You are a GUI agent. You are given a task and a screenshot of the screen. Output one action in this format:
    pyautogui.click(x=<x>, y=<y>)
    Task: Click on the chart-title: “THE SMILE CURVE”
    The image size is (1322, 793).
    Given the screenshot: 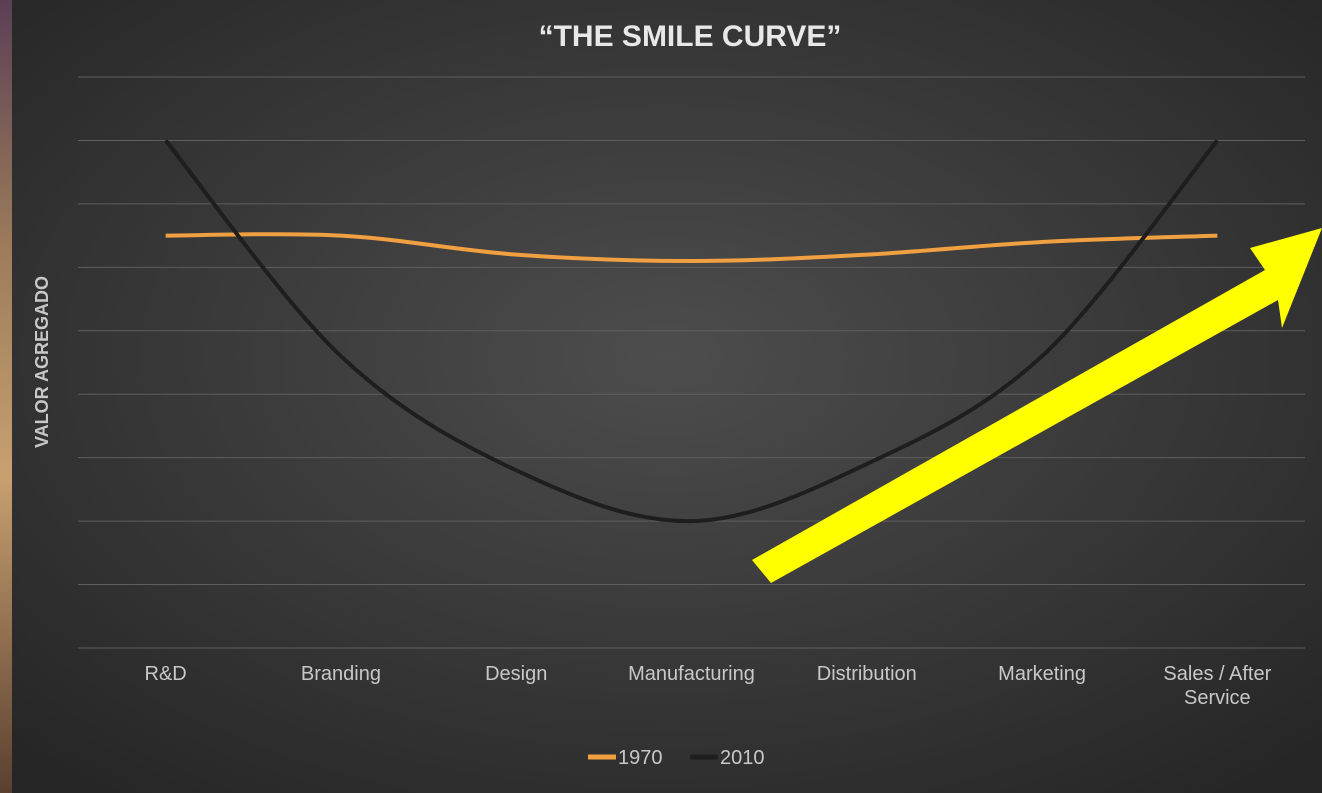 What is the action you would take?
    pyautogui.click(x=690, y=36)
    